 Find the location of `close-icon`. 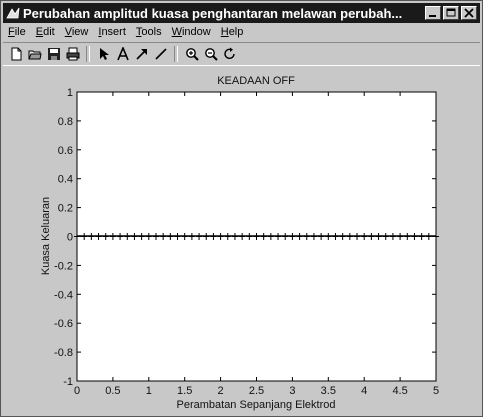

close-icon is located at coordinates (469, 13).